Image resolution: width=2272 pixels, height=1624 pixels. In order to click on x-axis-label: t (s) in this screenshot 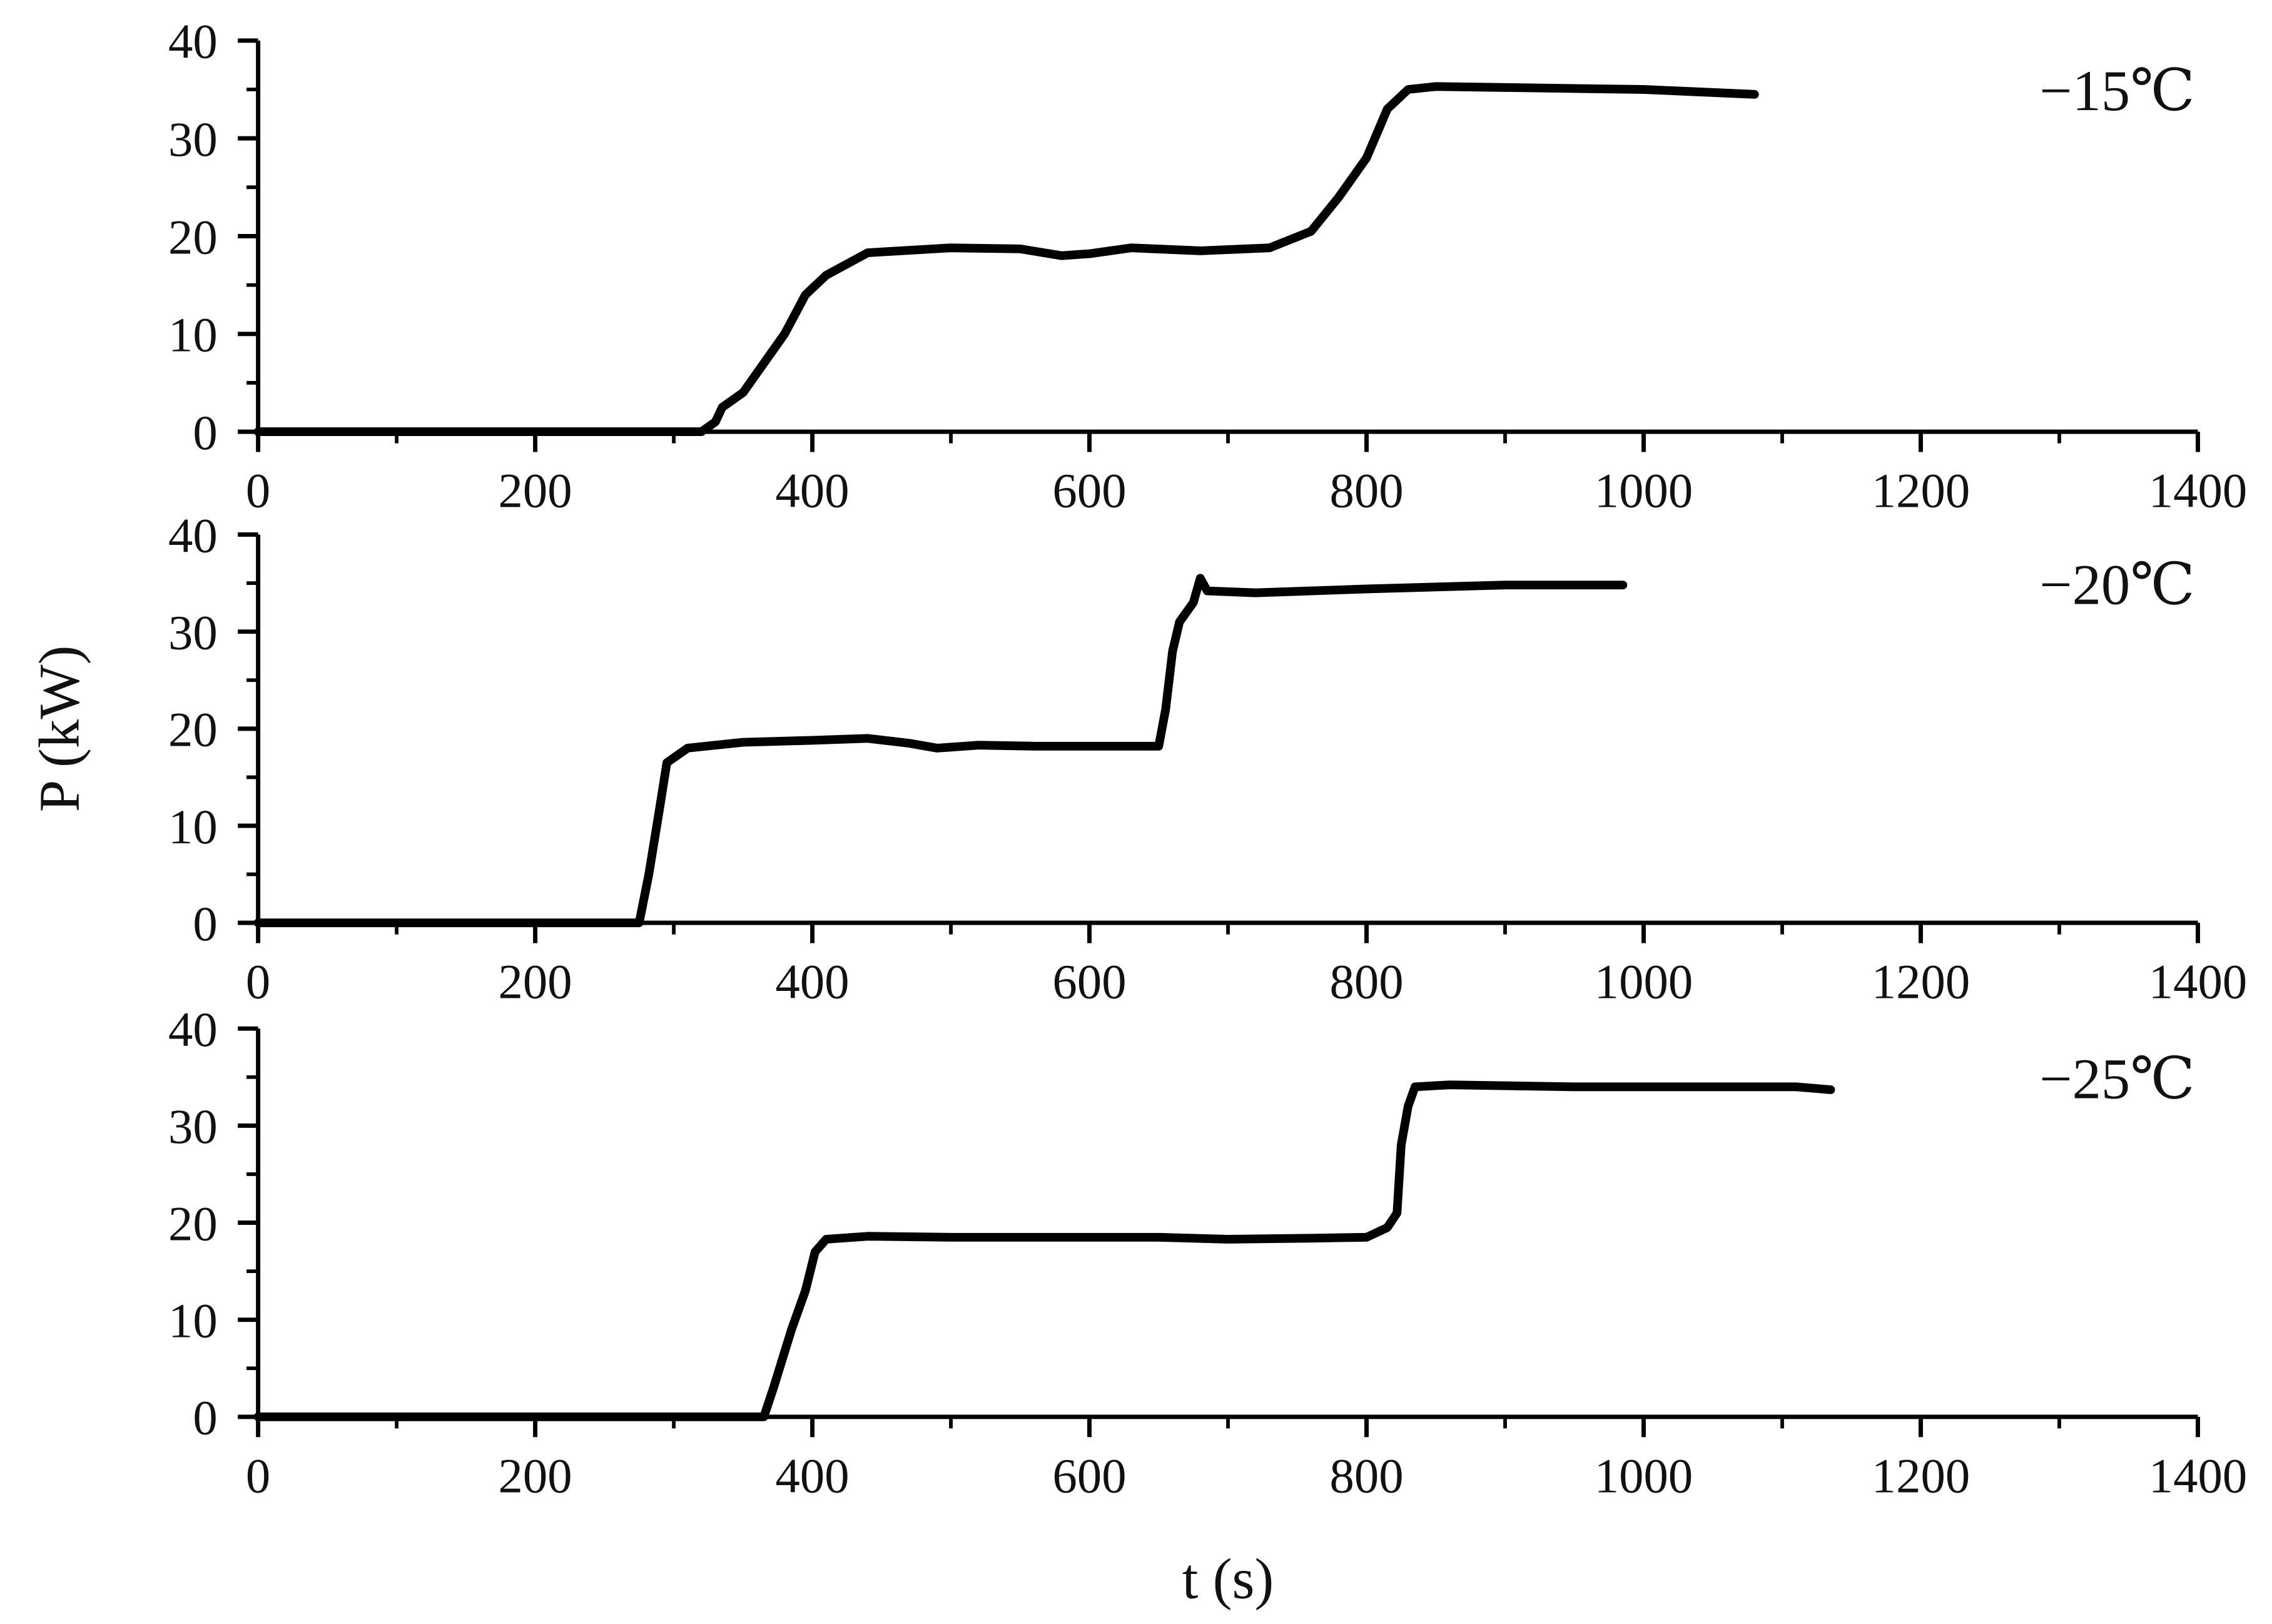, I will do `click(1228, 1578)`.